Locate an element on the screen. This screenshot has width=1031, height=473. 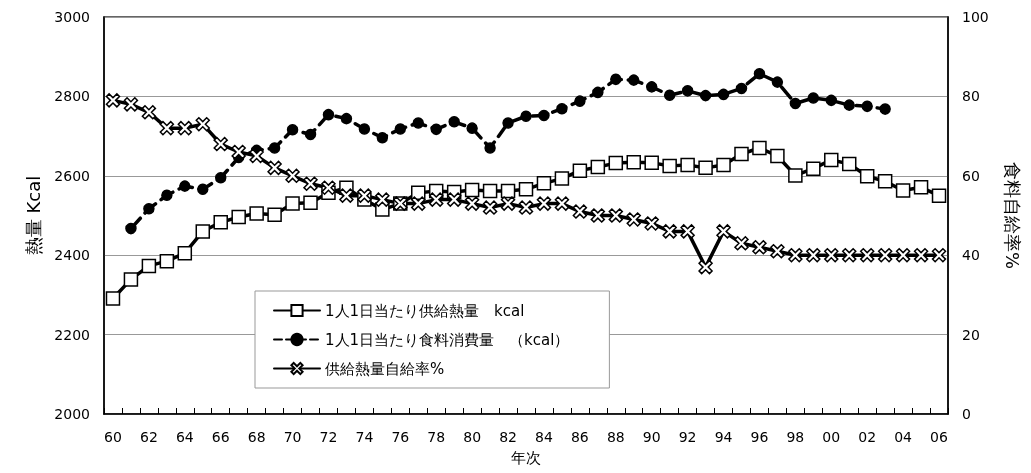
x-tick-label: 88 is located at coordinates (615, 437).